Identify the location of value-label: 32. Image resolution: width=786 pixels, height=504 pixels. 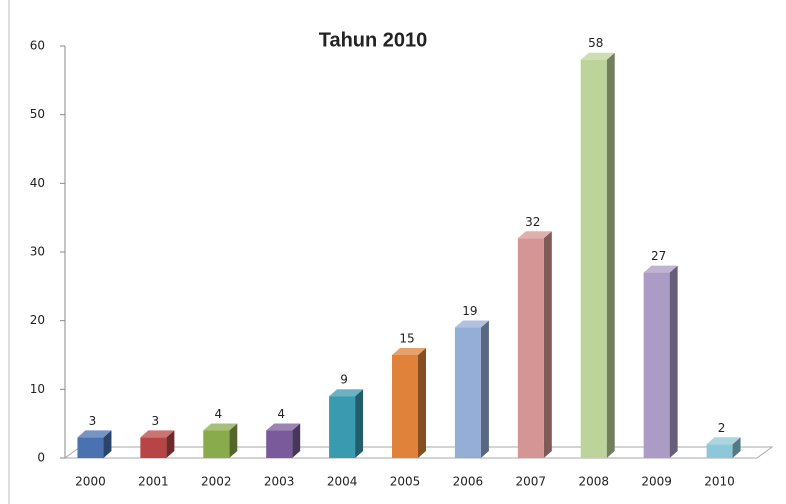
(532, 222).